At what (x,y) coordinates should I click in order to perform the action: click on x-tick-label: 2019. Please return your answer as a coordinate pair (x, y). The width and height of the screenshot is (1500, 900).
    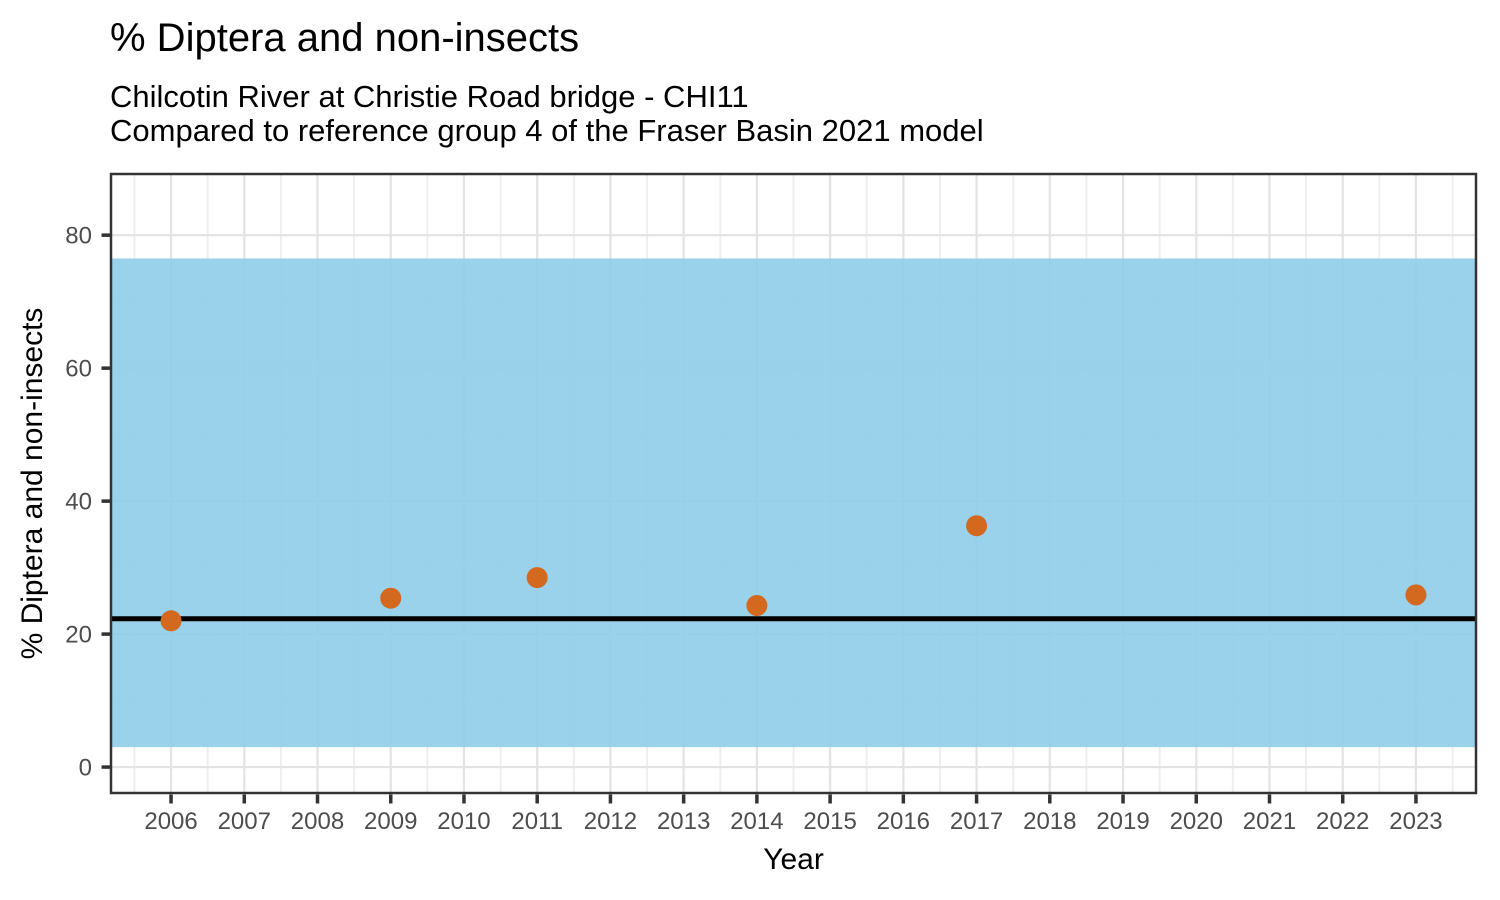
    Looking at the image, I should click on (1122, 821).